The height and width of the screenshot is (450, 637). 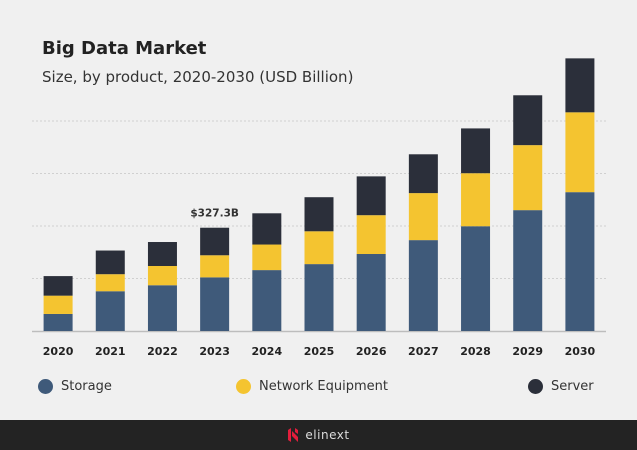 What do you see at coordinates (319, 248) in the screenshot?
I see `bar-network-equipment-2025` at bounding box center [319, 248].